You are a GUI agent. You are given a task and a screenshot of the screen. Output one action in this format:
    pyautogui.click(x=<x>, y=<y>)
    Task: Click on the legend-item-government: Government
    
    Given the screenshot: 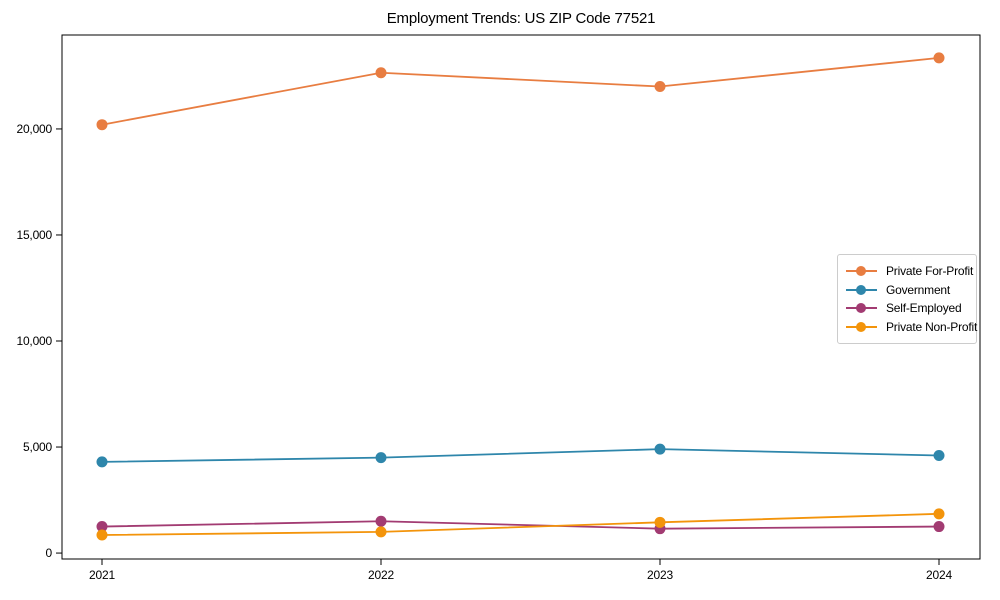 What is the action you would take?
    pyautogui.click(x=907, y=290)
    